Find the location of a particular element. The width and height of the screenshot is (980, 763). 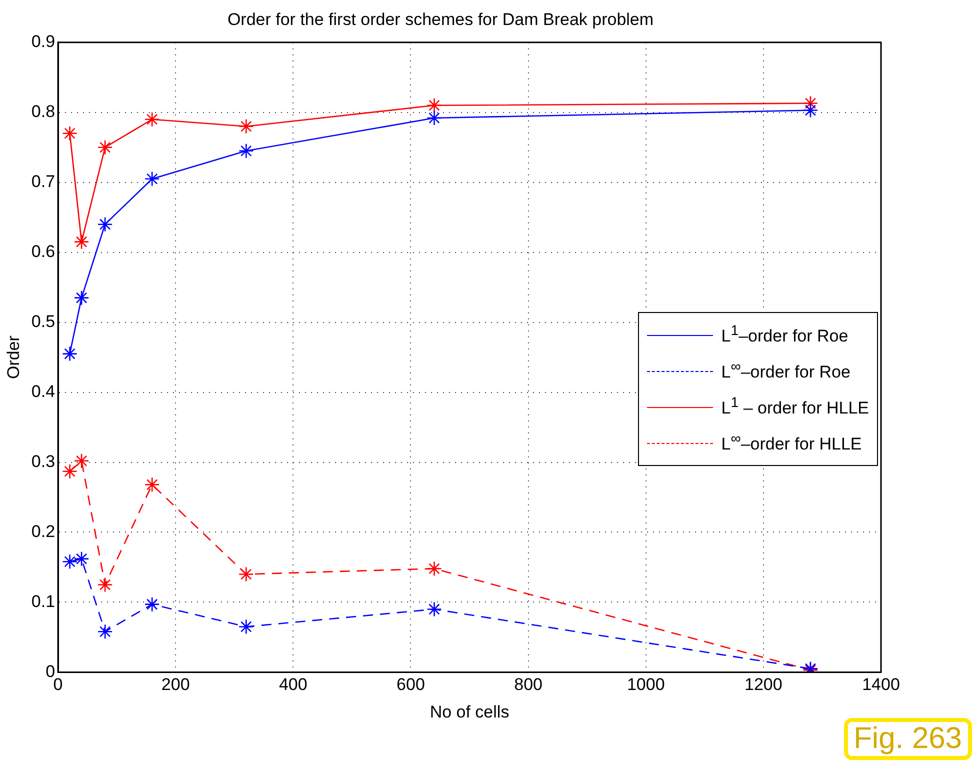

legend-label: L$^{1}$–order for Roe is located at coordinates (784, 335).